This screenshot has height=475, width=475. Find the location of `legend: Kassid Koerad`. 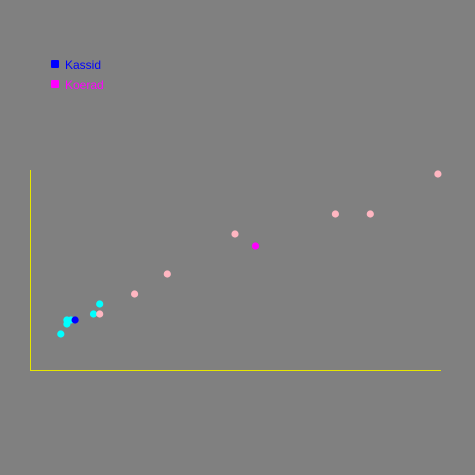

legend: Kassid Koerad is located at coordinates (77, 75).